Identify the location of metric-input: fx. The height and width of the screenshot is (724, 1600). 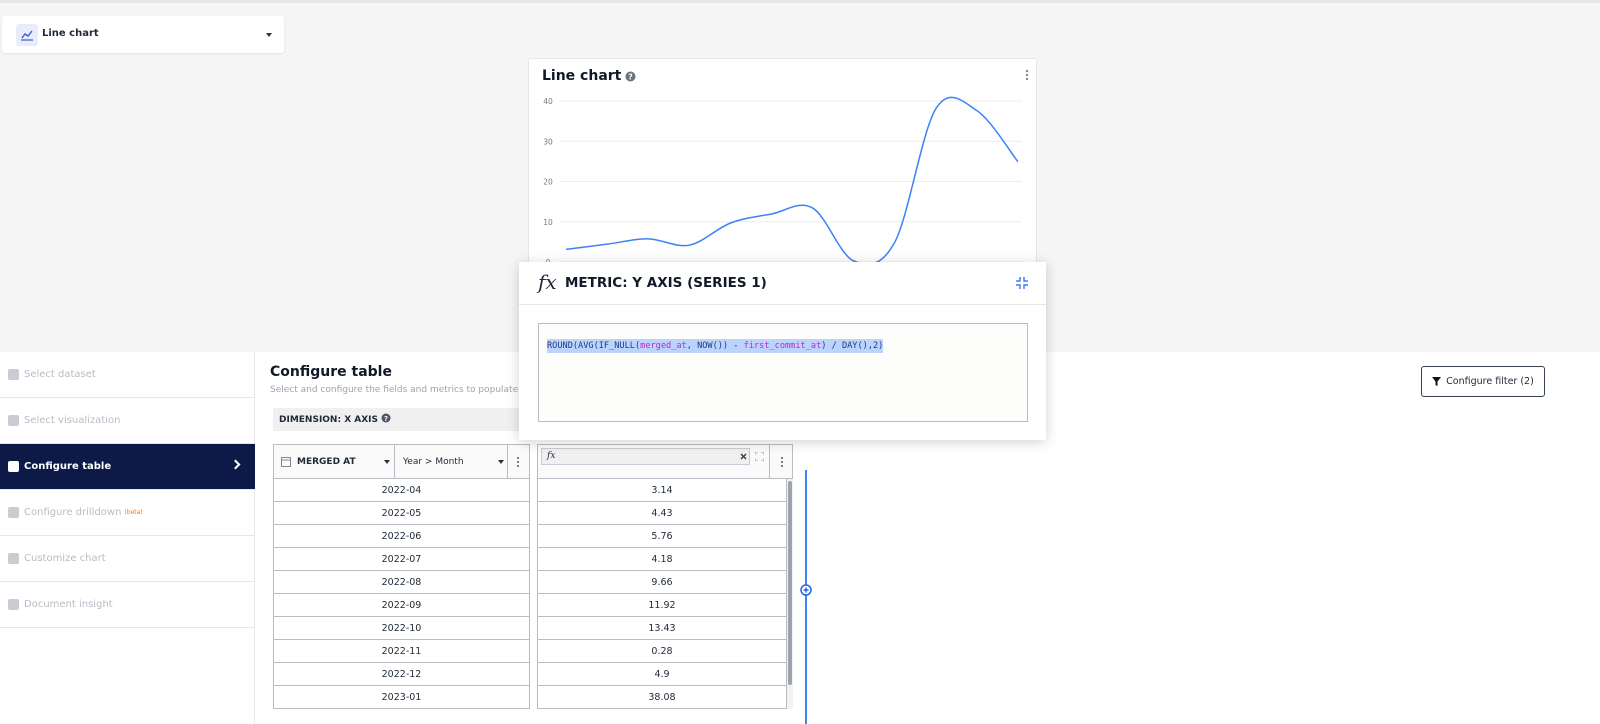
(645, 456).